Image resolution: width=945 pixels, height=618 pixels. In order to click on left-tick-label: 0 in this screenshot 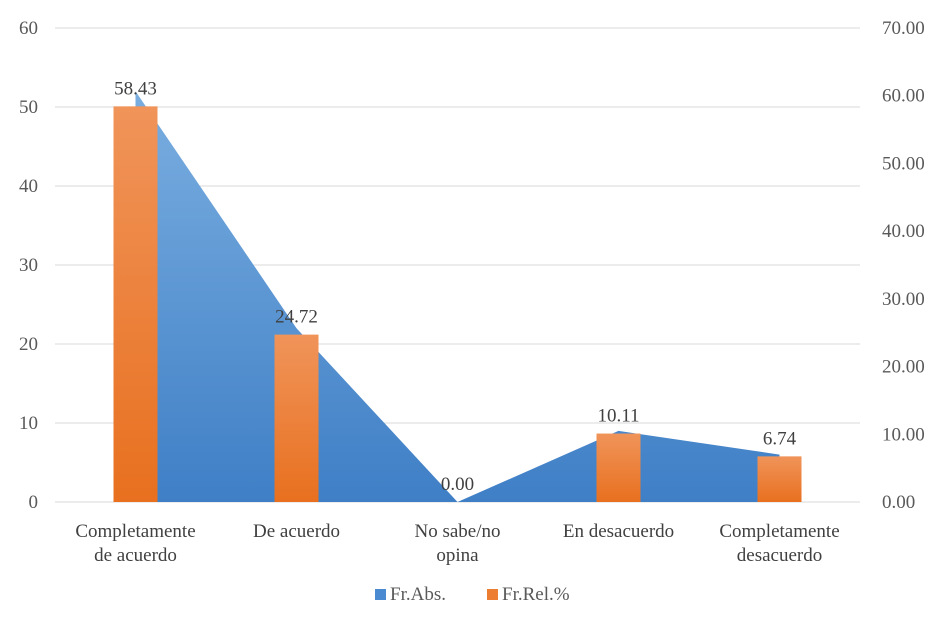, I will do `click(34, 502)`.